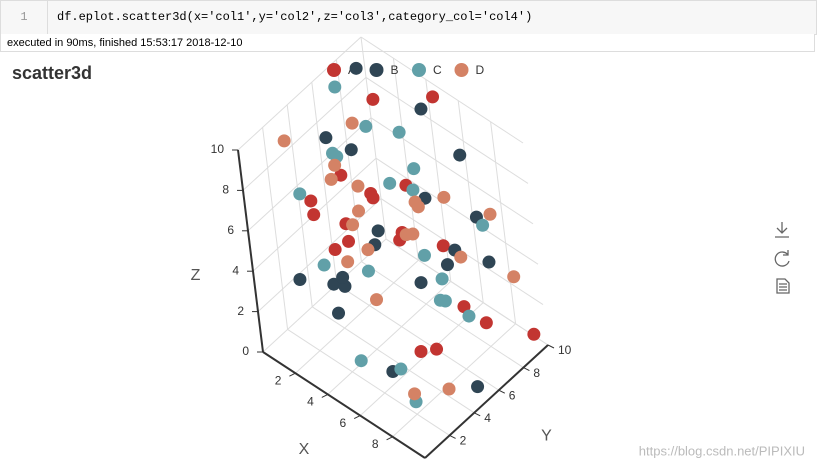 The width and height of the screenshot is (817, 469). I want to click on download-icon, so click(782, 230).